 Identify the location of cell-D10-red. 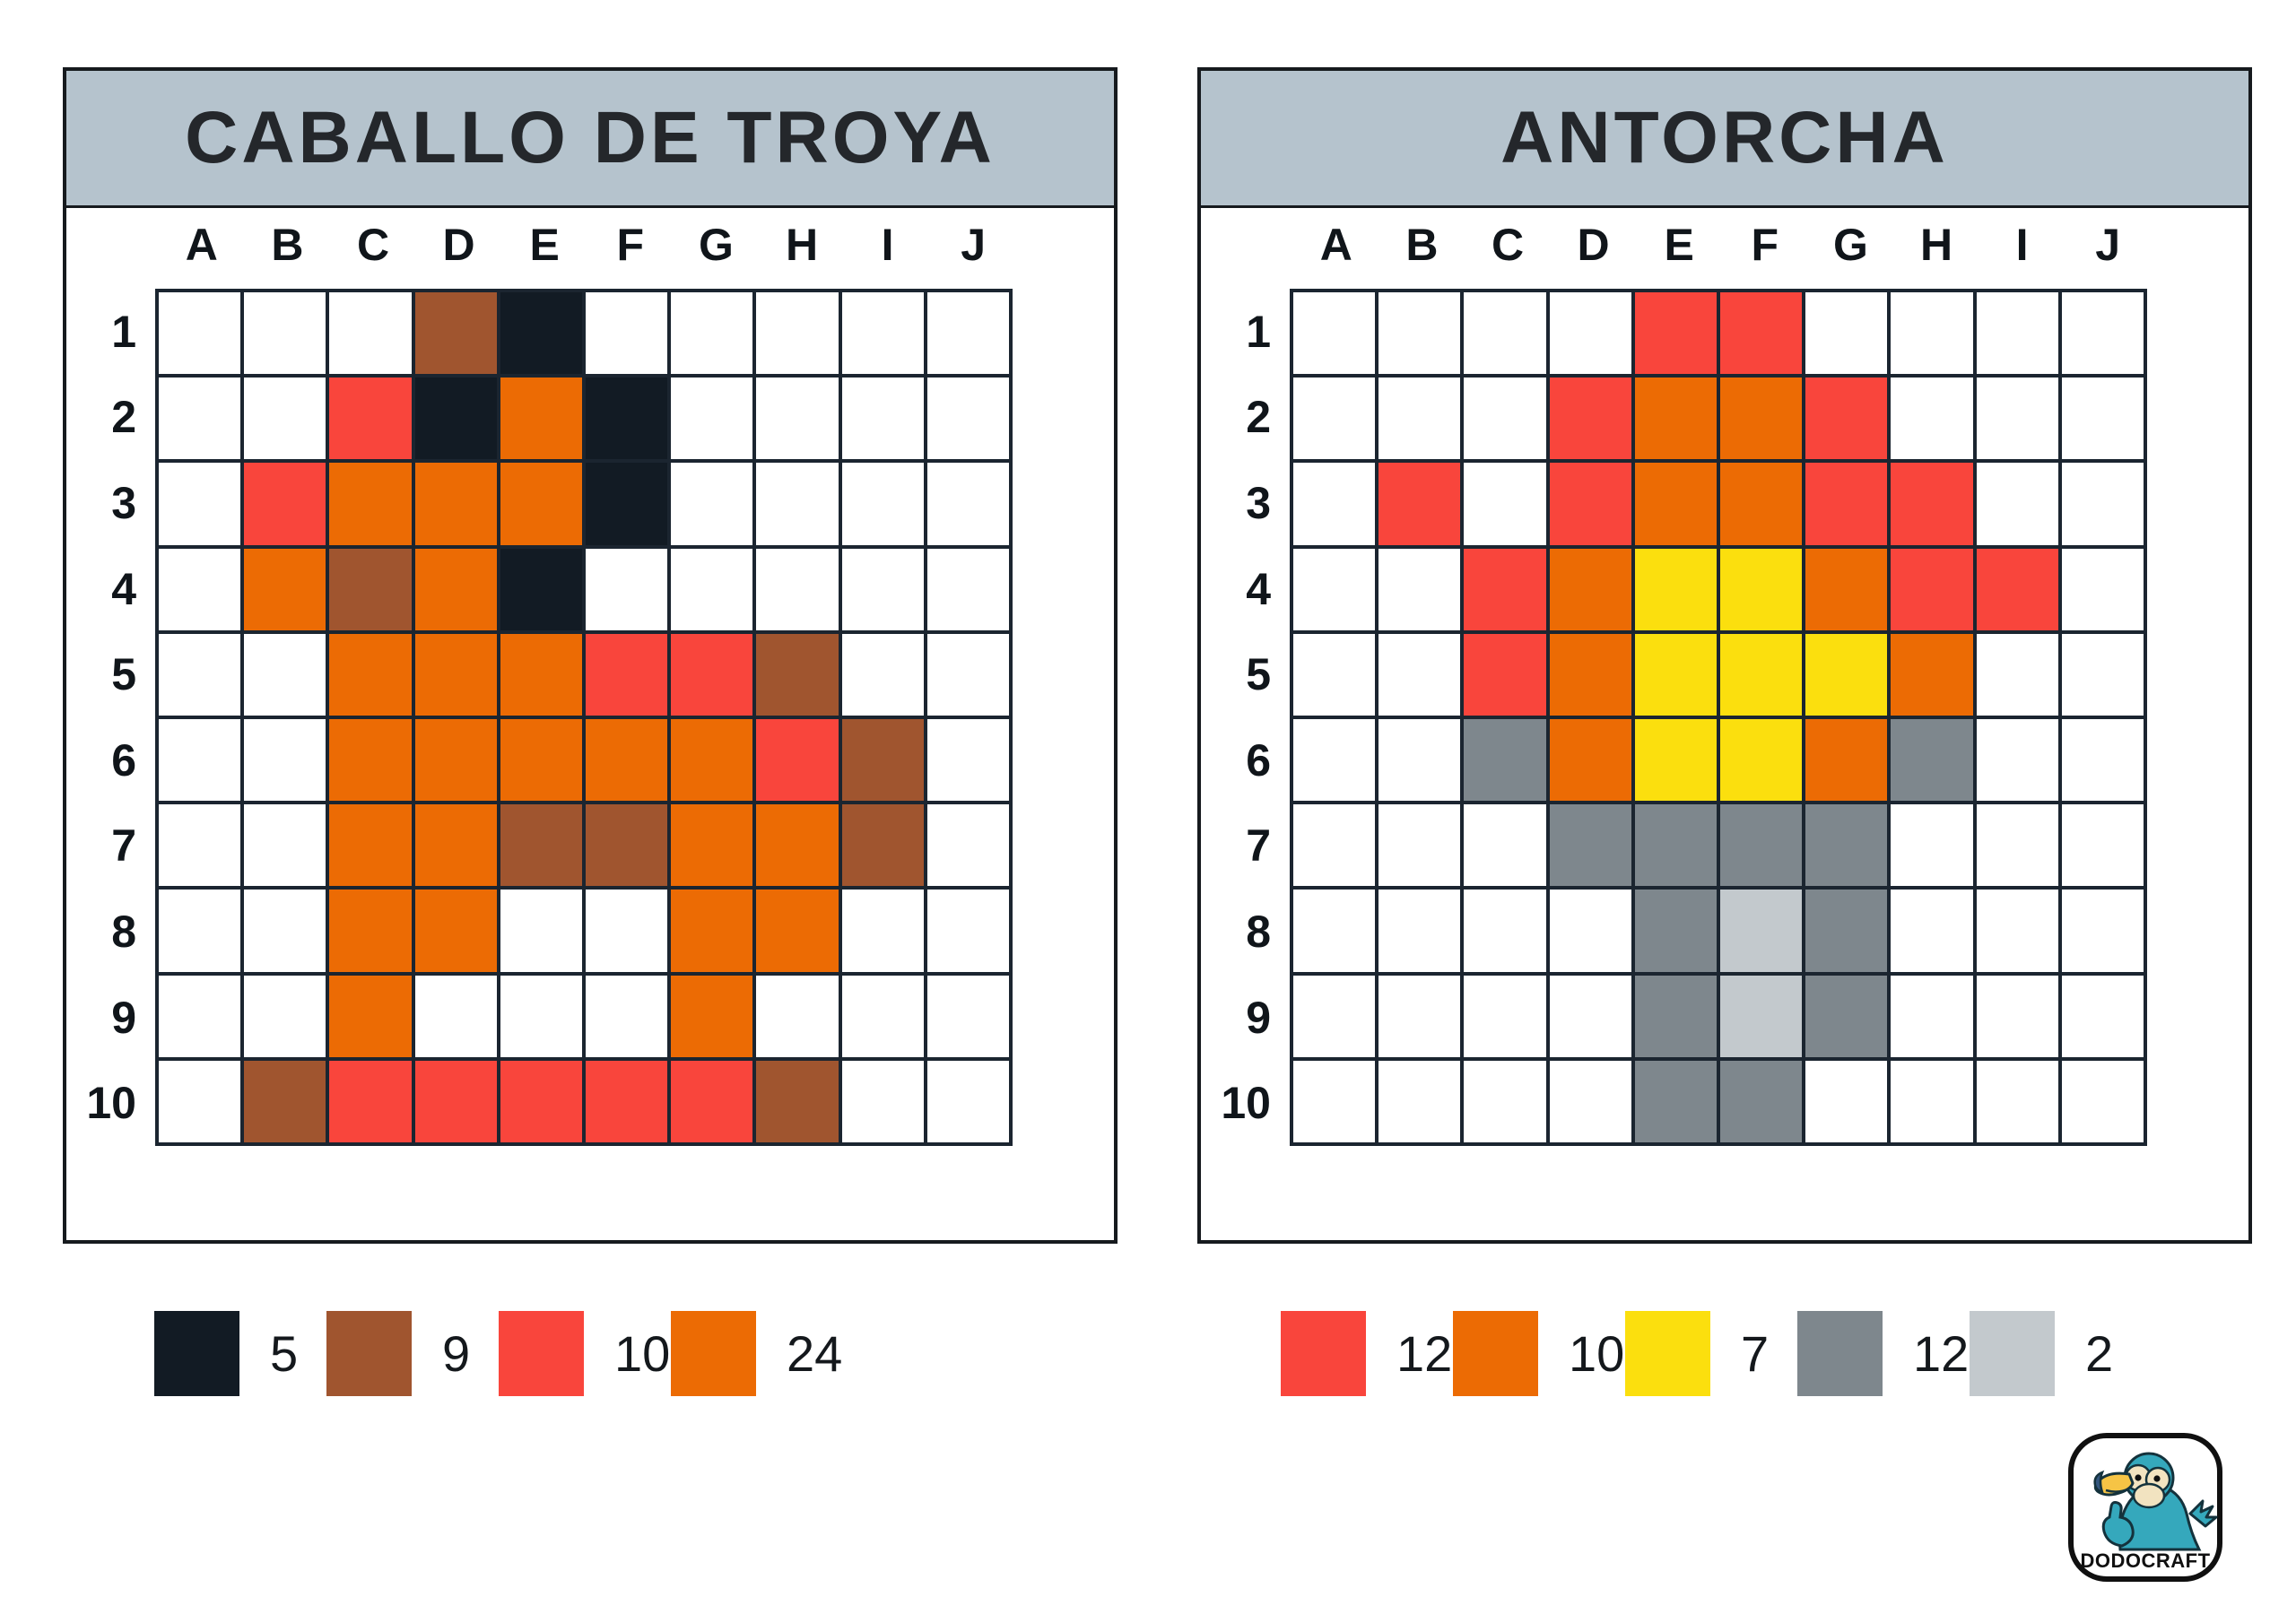
(455, 1101).